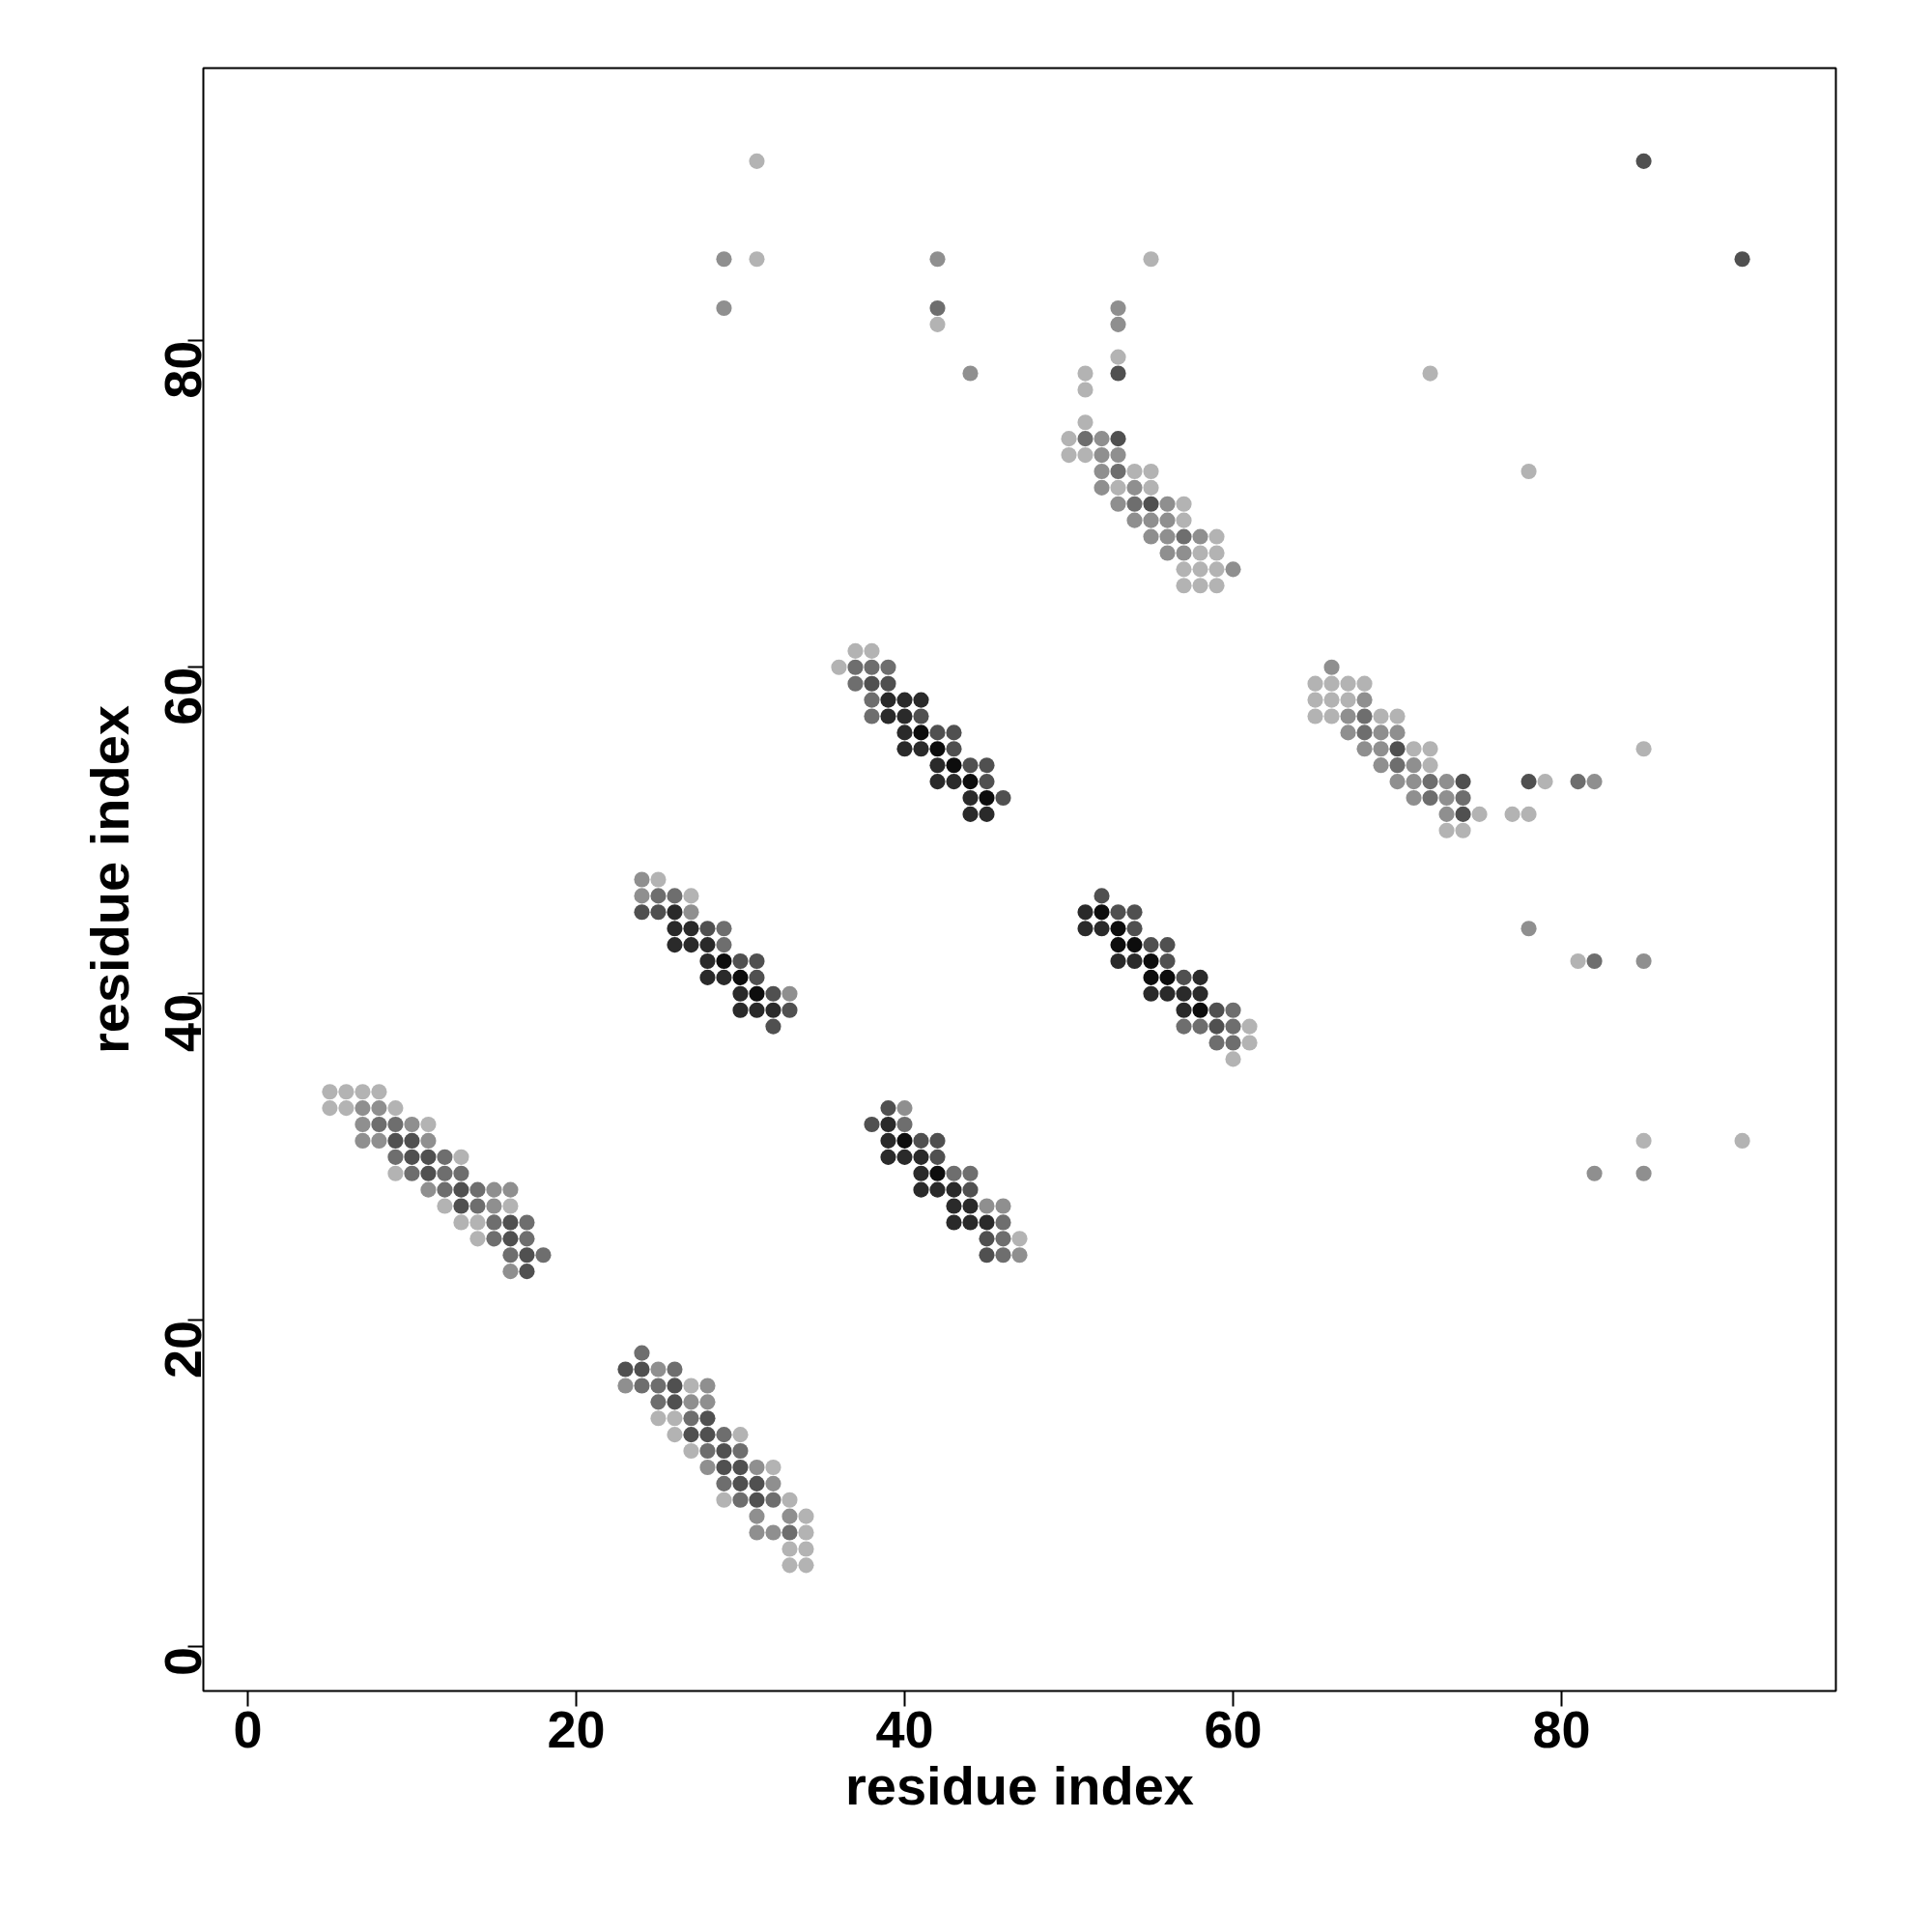 This screenshot has height=1932, width=1932. Describe the element at coordinates (576, 1728) in the screenshot. I see `x-tick-label: 20` at that location.